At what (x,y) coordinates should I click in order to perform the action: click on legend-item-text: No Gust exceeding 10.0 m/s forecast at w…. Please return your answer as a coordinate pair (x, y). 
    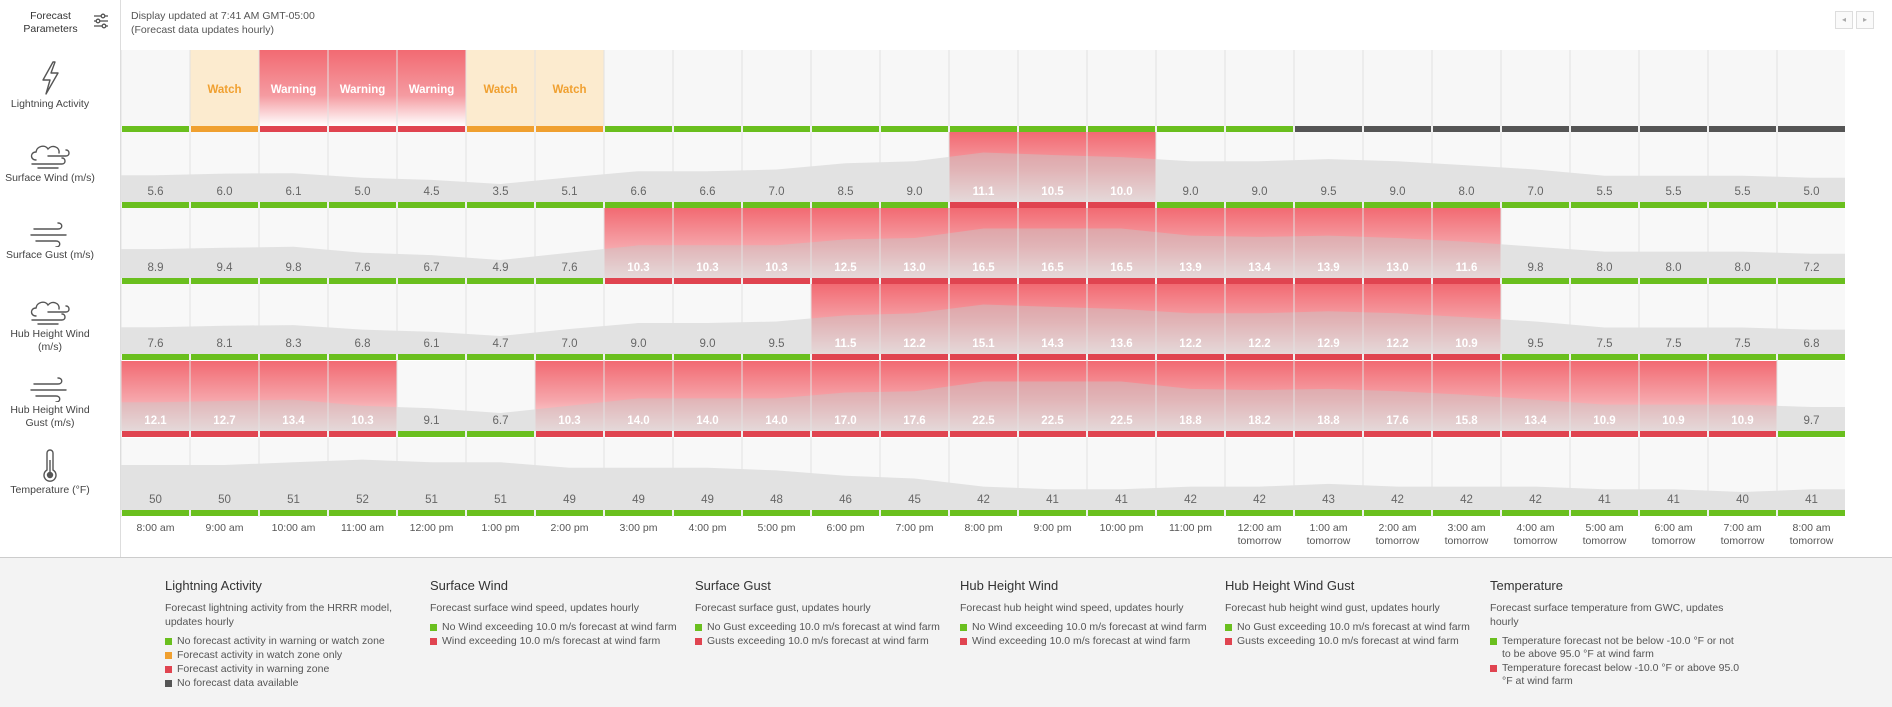
    Looking at the image, I should click on (823, 627).